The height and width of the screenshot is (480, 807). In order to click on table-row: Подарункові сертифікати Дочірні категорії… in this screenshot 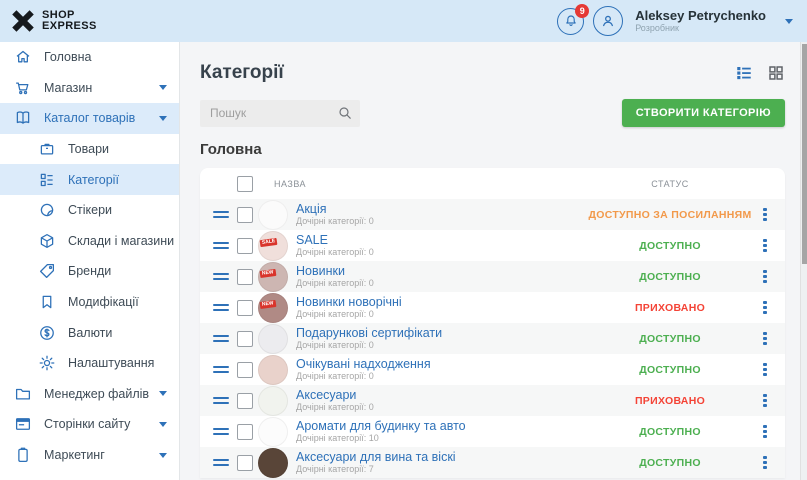, I will do `click(492, 338)`.